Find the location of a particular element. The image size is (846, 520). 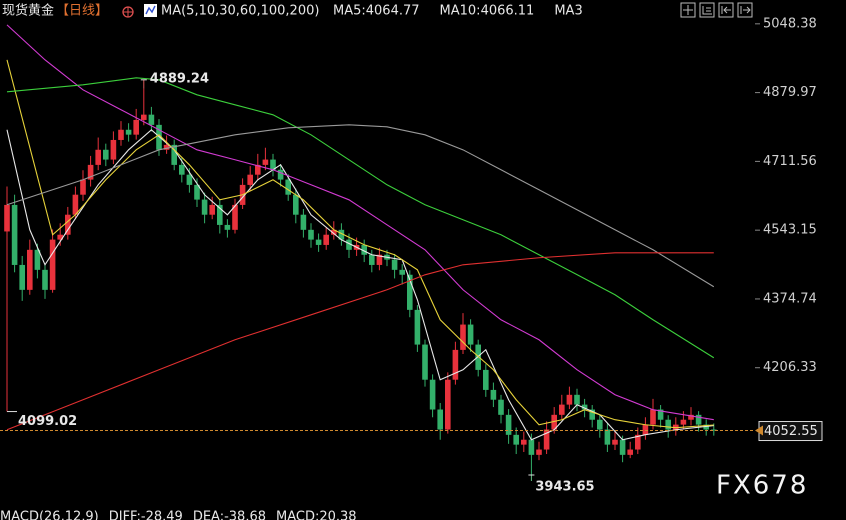

settings-icon is located at coordinates (128, 12).